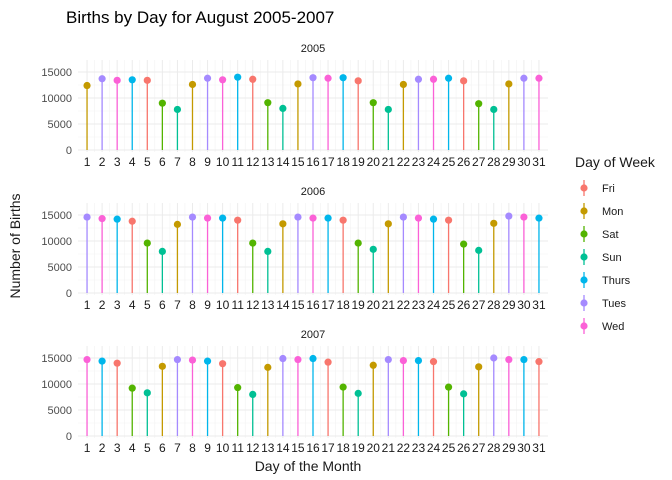 The image size is (672, 480). Describe the element at coordinates (389, 162) in the screenshot. I see `x-tick-label: 21` at that location.